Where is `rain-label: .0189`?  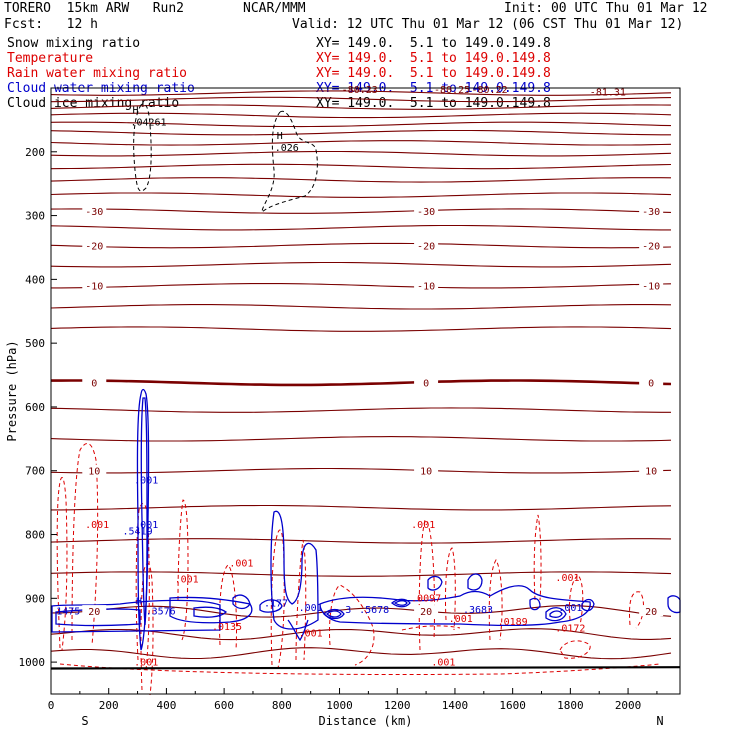 rain-label: .0189 is located at coordinates (513, 622).